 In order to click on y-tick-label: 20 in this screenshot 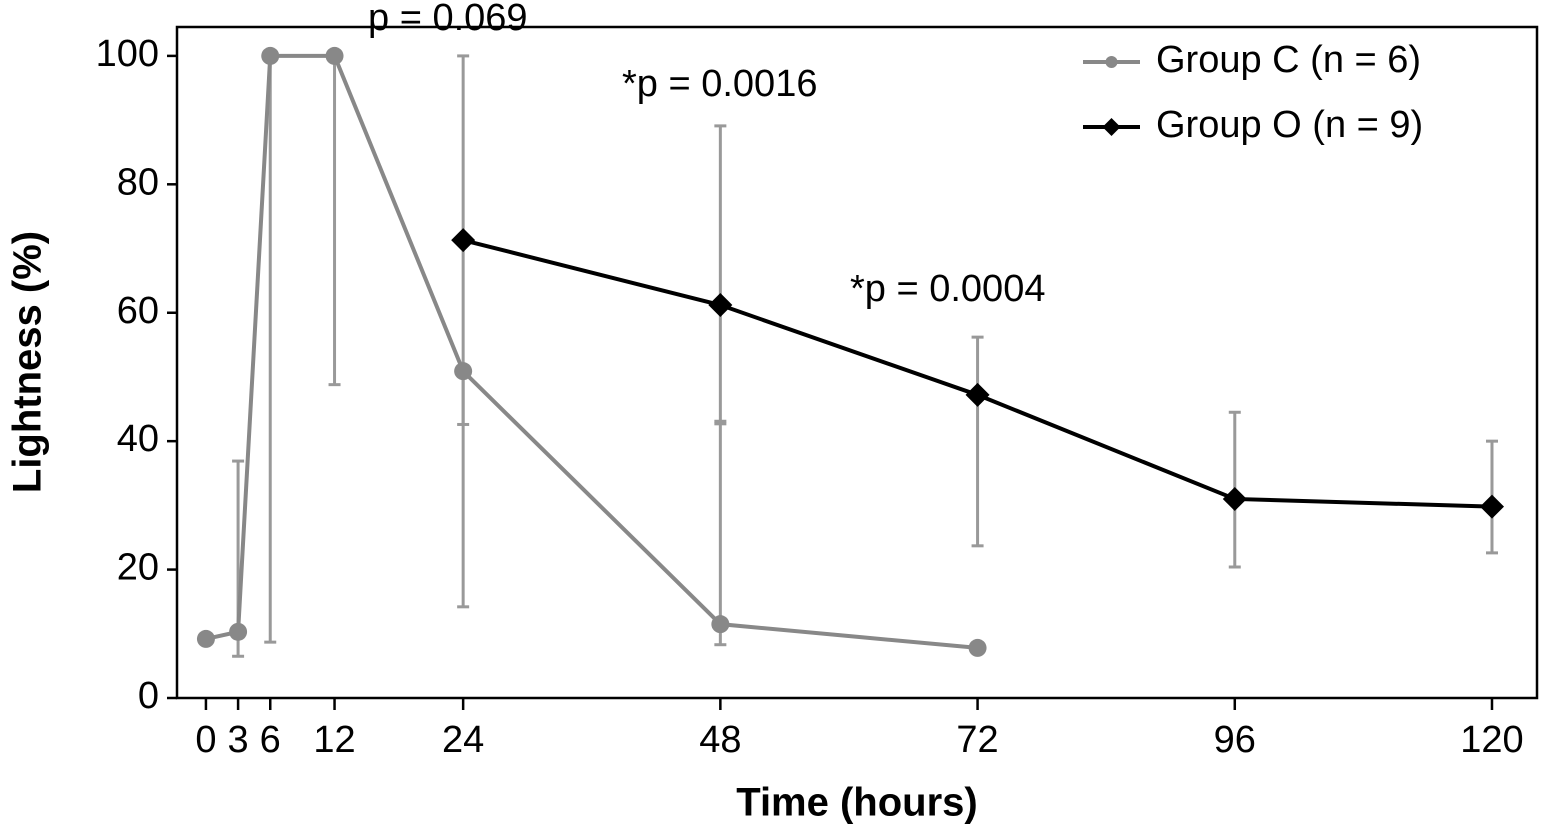, I will do `click(138, 568)`.